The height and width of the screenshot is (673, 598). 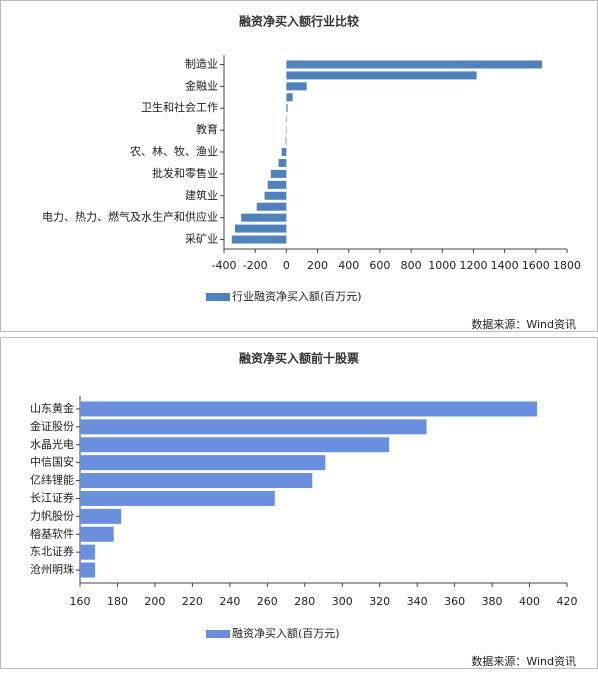 What do you see at coordinates (192, 601) in the screenshot?
I see `x-tick-label: 220` at bounding box center [192, 601].